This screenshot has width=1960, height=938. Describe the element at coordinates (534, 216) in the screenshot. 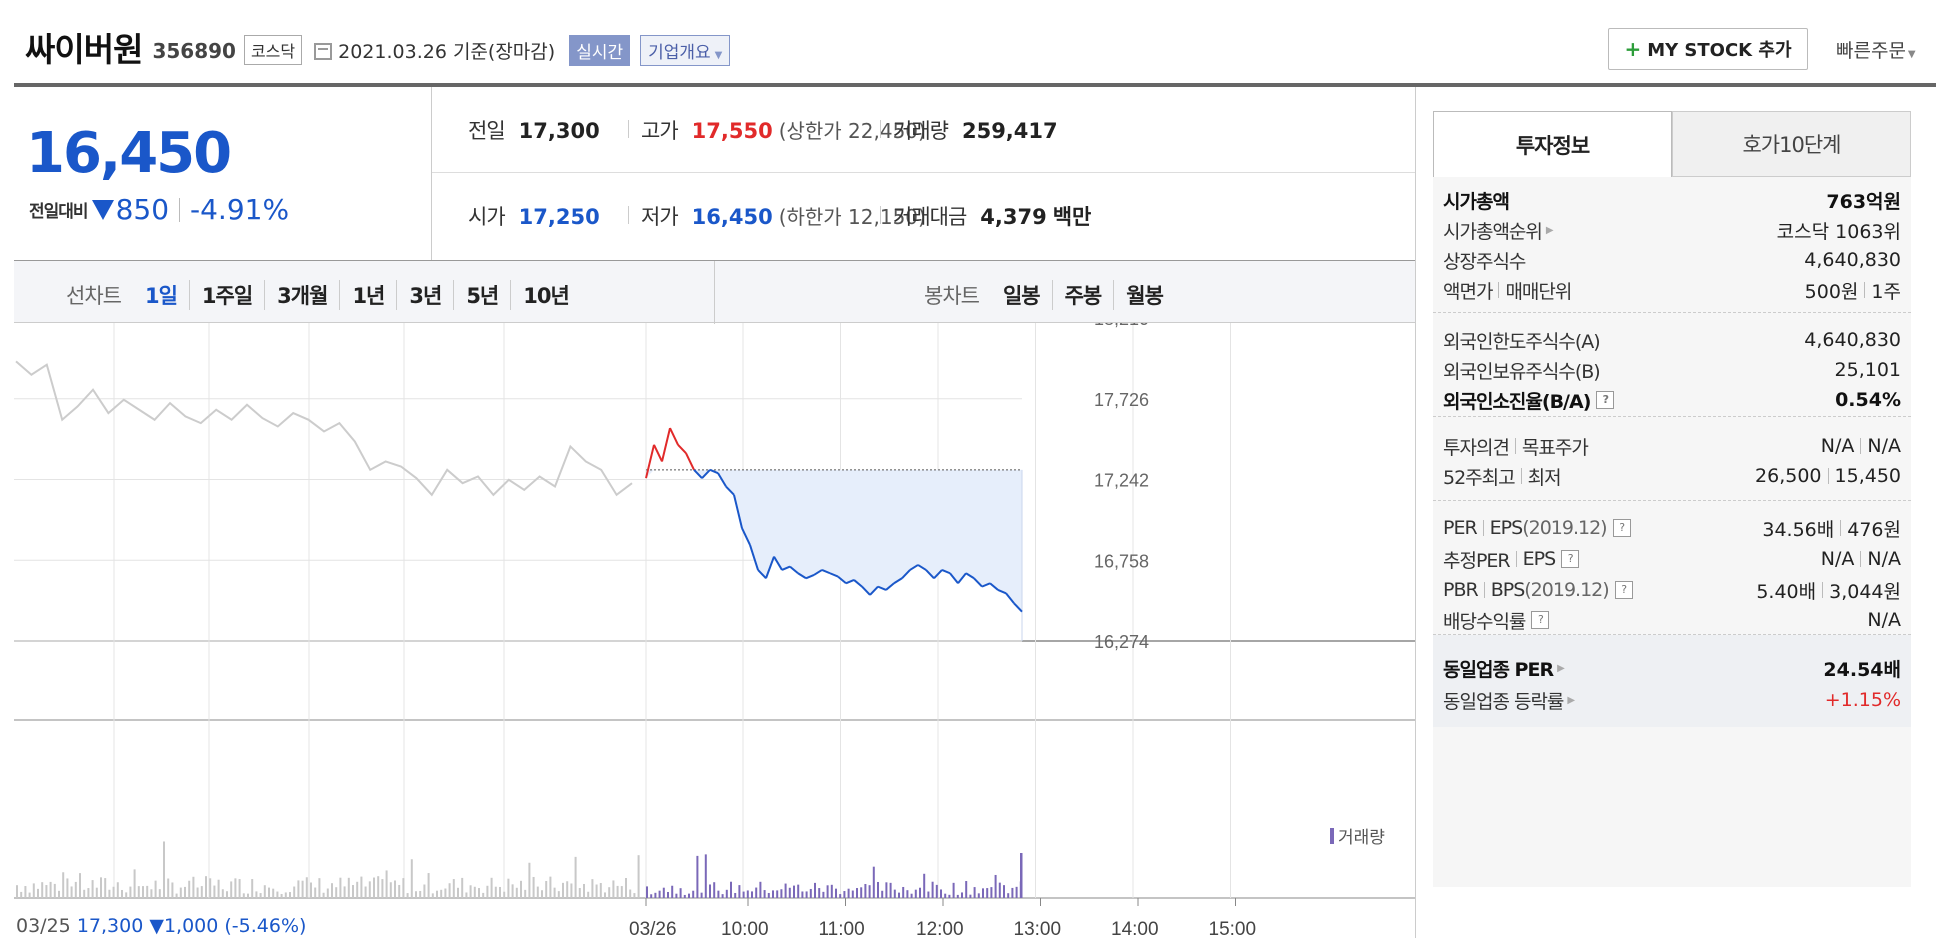

I see `open-price: 시가 17,250` at that location.